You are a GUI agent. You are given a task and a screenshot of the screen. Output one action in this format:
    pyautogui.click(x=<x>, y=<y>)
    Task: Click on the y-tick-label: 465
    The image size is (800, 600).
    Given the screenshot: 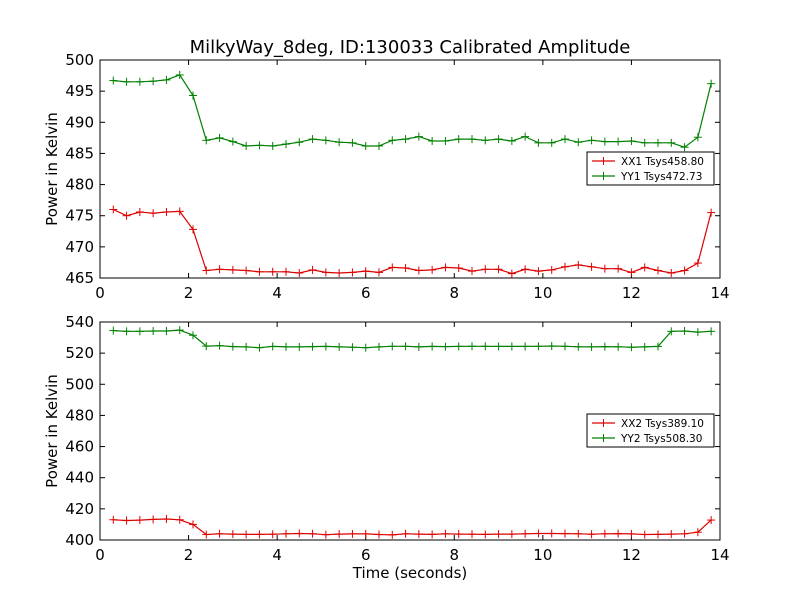 What is the action you would take?
    pyautogui.click(x=79, y=278)
    